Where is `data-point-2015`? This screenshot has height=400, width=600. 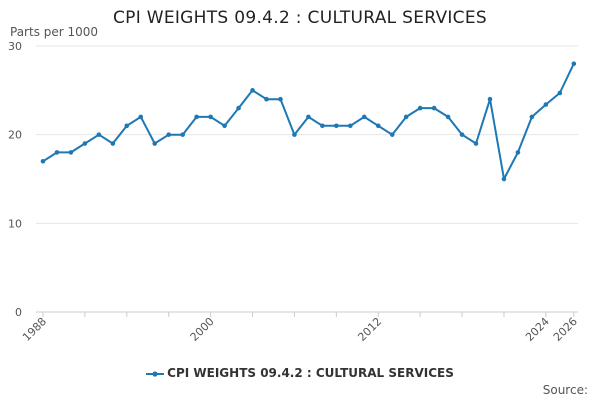
data-point-2015 is located at coordinates (420, 108).